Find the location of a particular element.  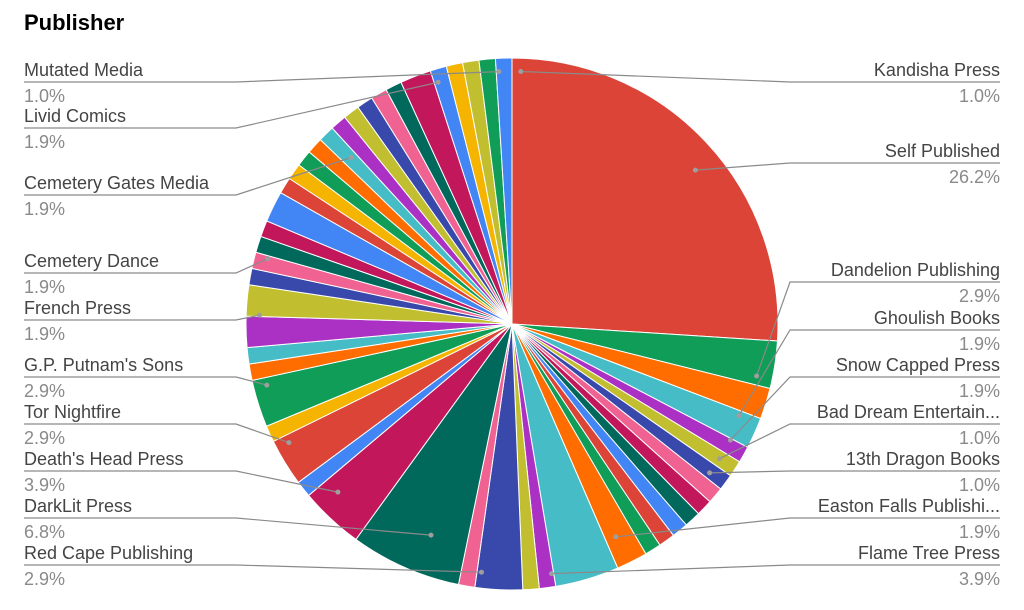

slice-percent-right-4: 1.9% is located at coordinates (979, 391).